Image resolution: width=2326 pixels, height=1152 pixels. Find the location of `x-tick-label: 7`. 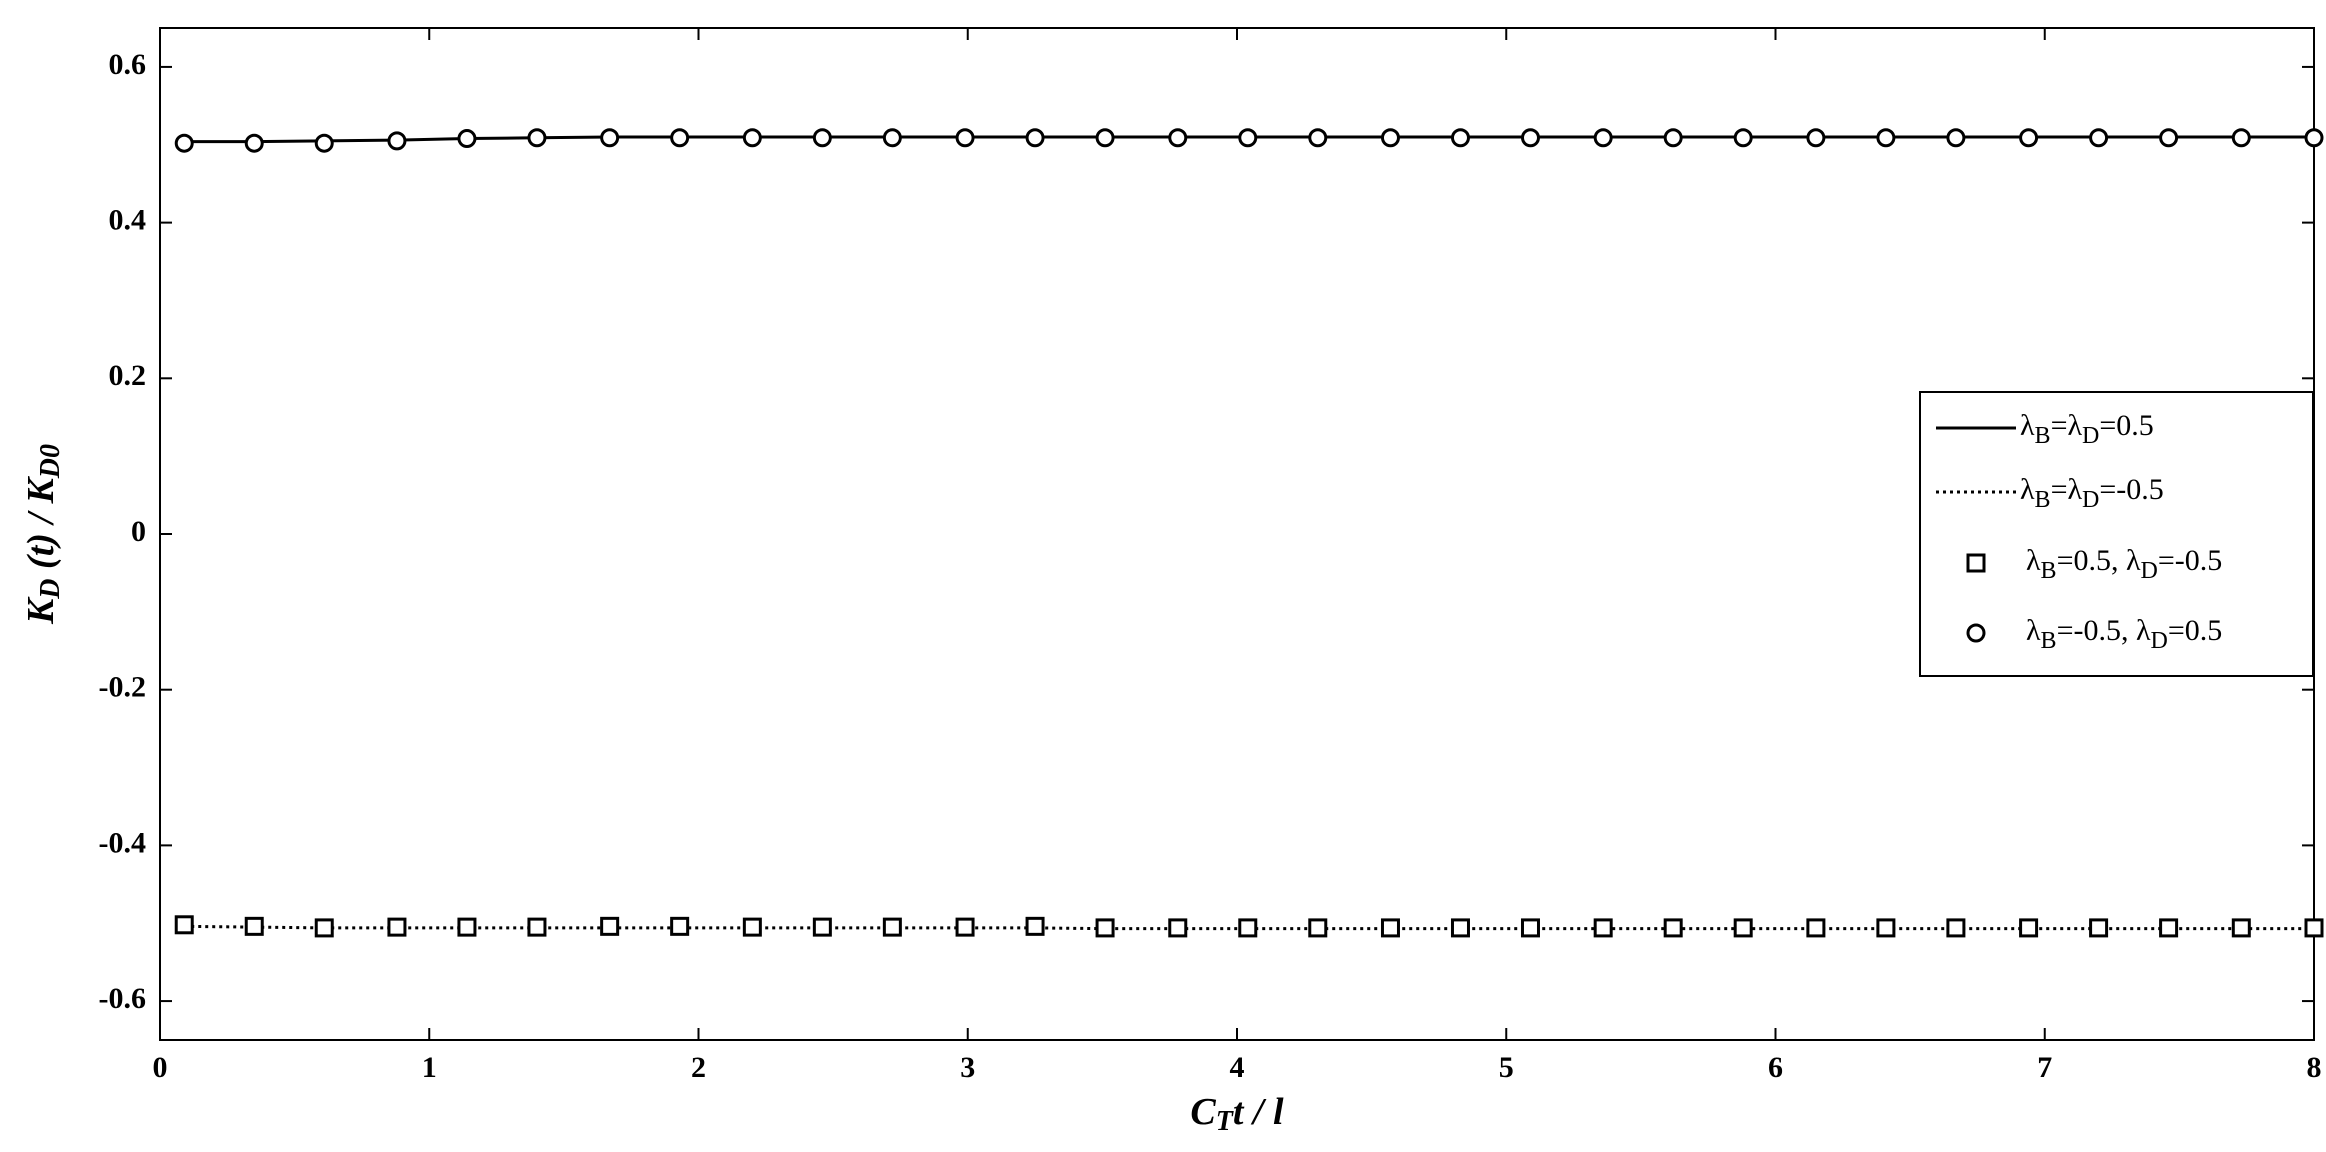

x-tick-label: 7 is located at coordinates (2044, 1067).